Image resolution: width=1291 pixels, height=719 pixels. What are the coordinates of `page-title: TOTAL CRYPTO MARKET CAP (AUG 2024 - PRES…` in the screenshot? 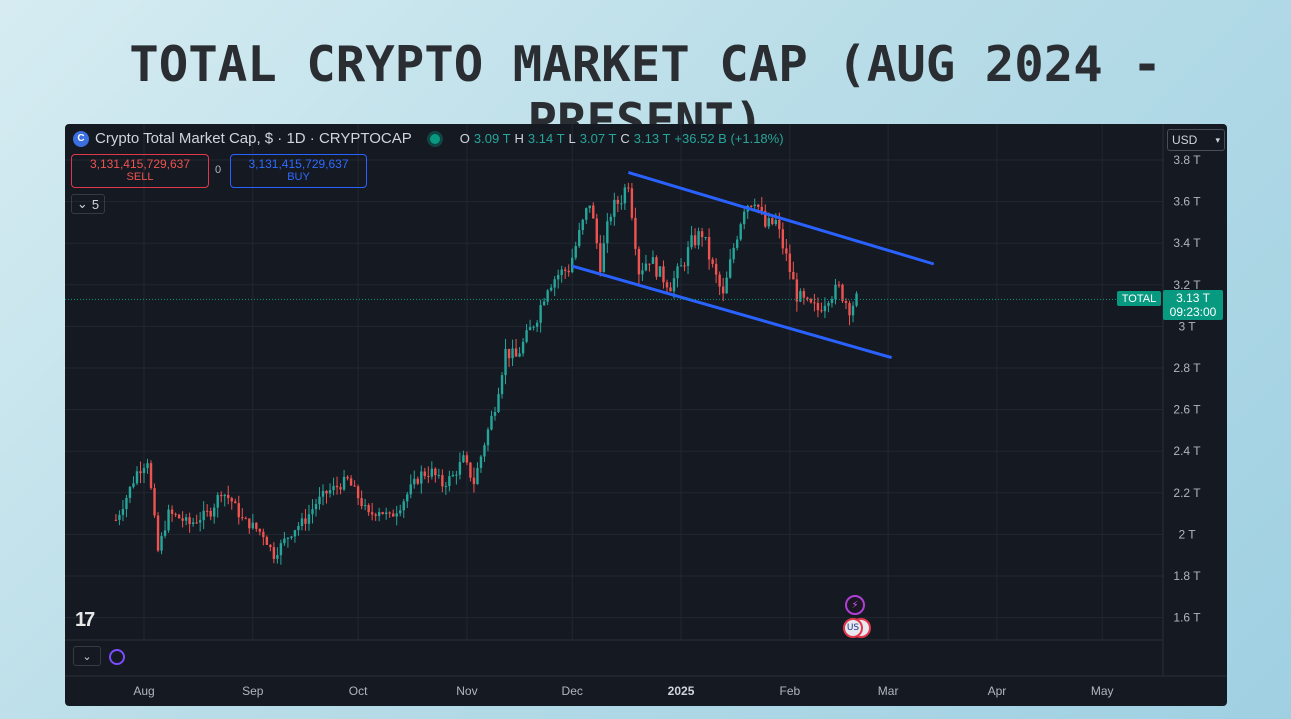 It's located at (645, 93).